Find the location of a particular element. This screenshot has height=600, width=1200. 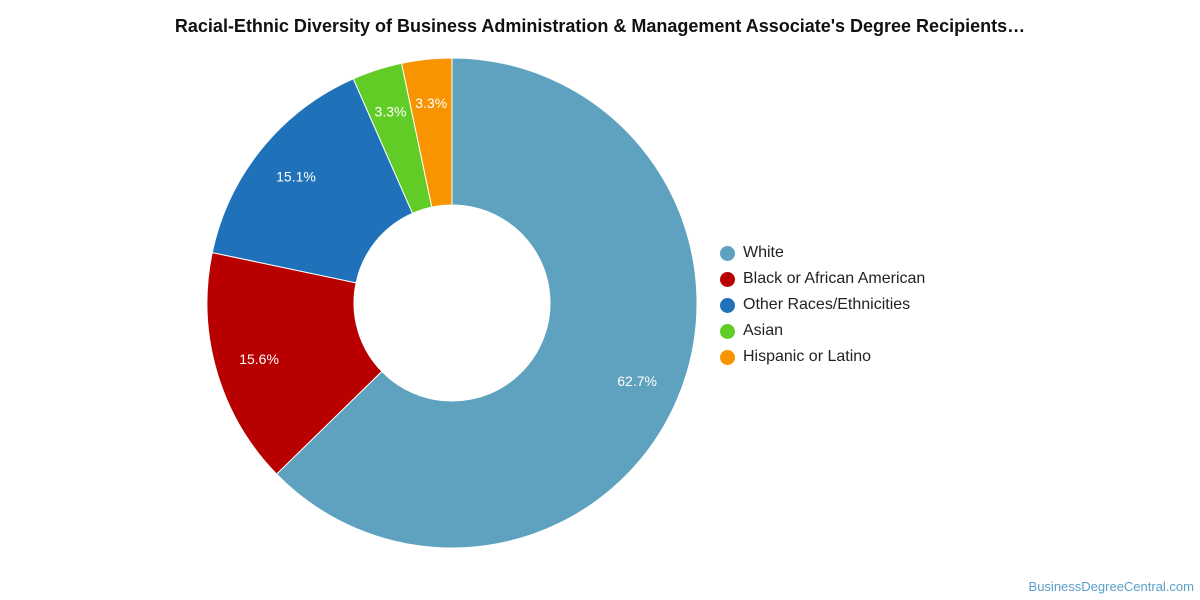

legend-label: Other Races/Ethnicities is located at coordinates (827, 304).